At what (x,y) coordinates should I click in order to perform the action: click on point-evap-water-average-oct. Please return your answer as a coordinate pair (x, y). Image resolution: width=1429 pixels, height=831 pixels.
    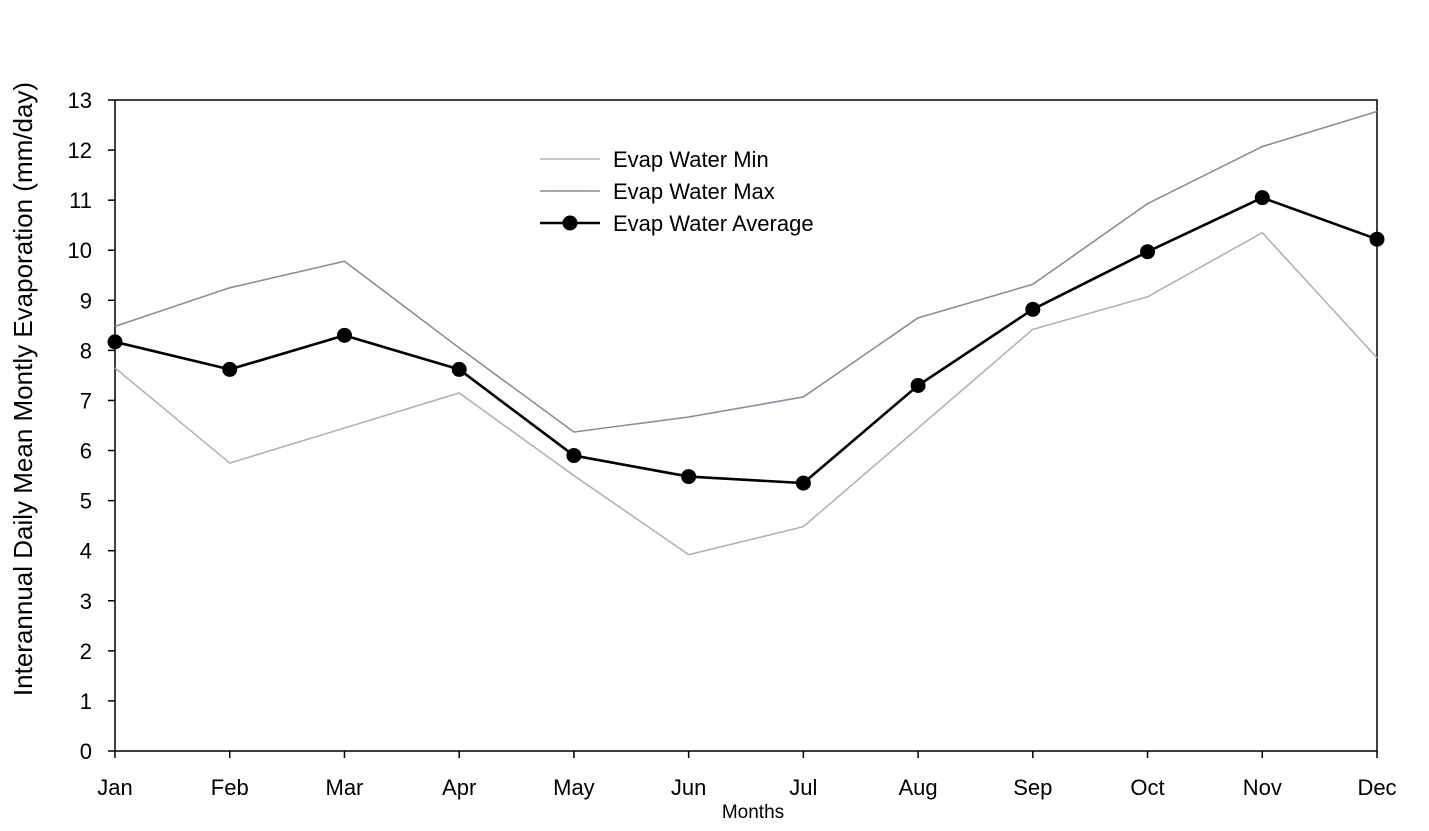
    Looking at the image, I should click on (1148, 252).